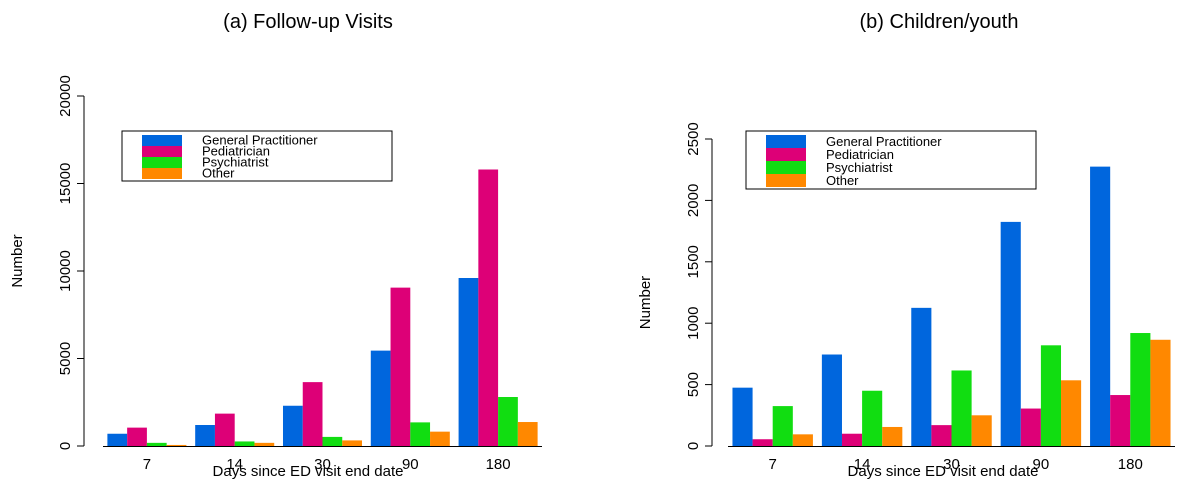 This screenshot has height=487, width=1204. Describe the element at coordinates (693, 384) in the screenshot. I see `y-tick-label: 500` at that location.